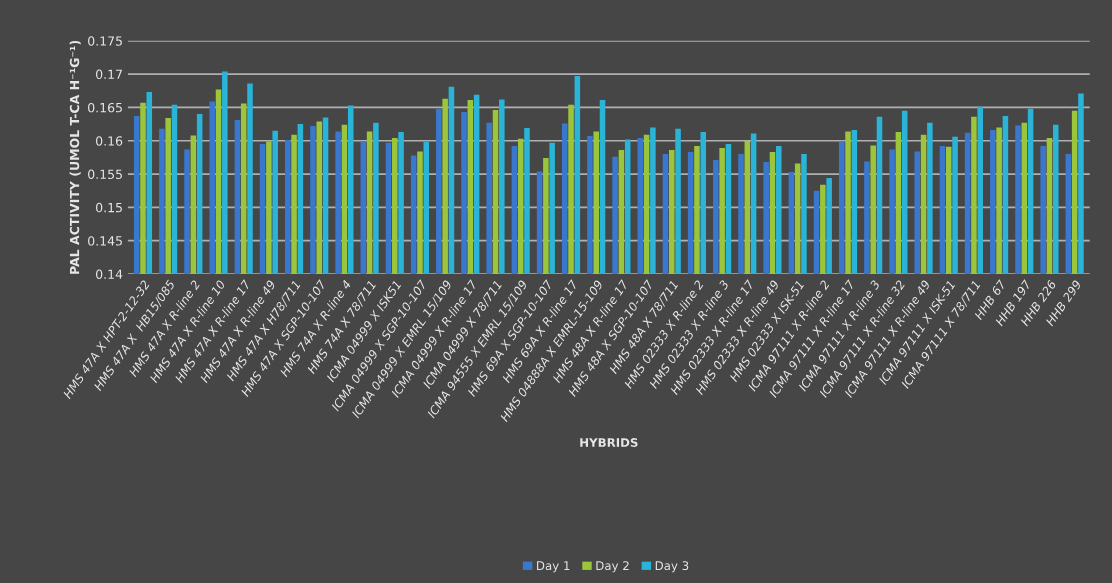 Image resolution: width=1112 pixels, height=583 pixels. I want to click on legend-label: Day 2, so click(612, 567).